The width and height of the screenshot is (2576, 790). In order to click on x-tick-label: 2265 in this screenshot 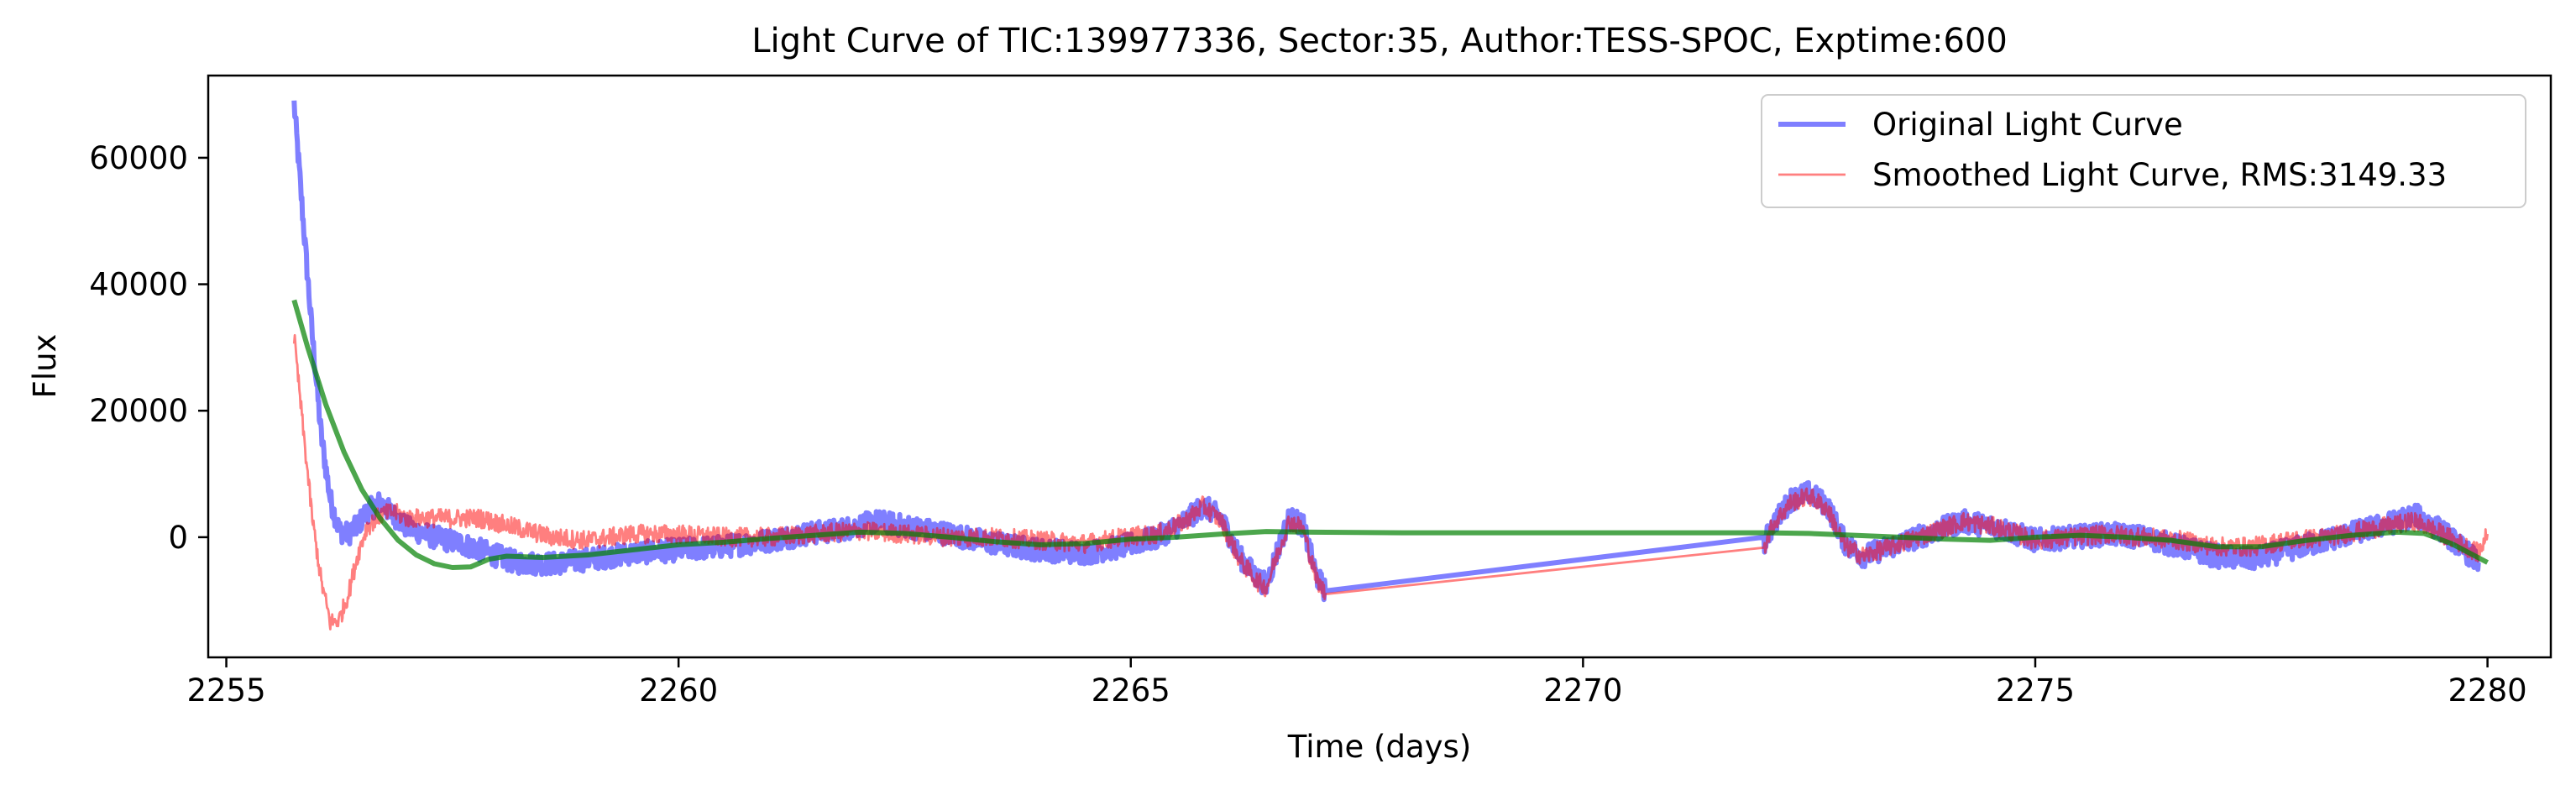, I will do `click(1131, 690)`.